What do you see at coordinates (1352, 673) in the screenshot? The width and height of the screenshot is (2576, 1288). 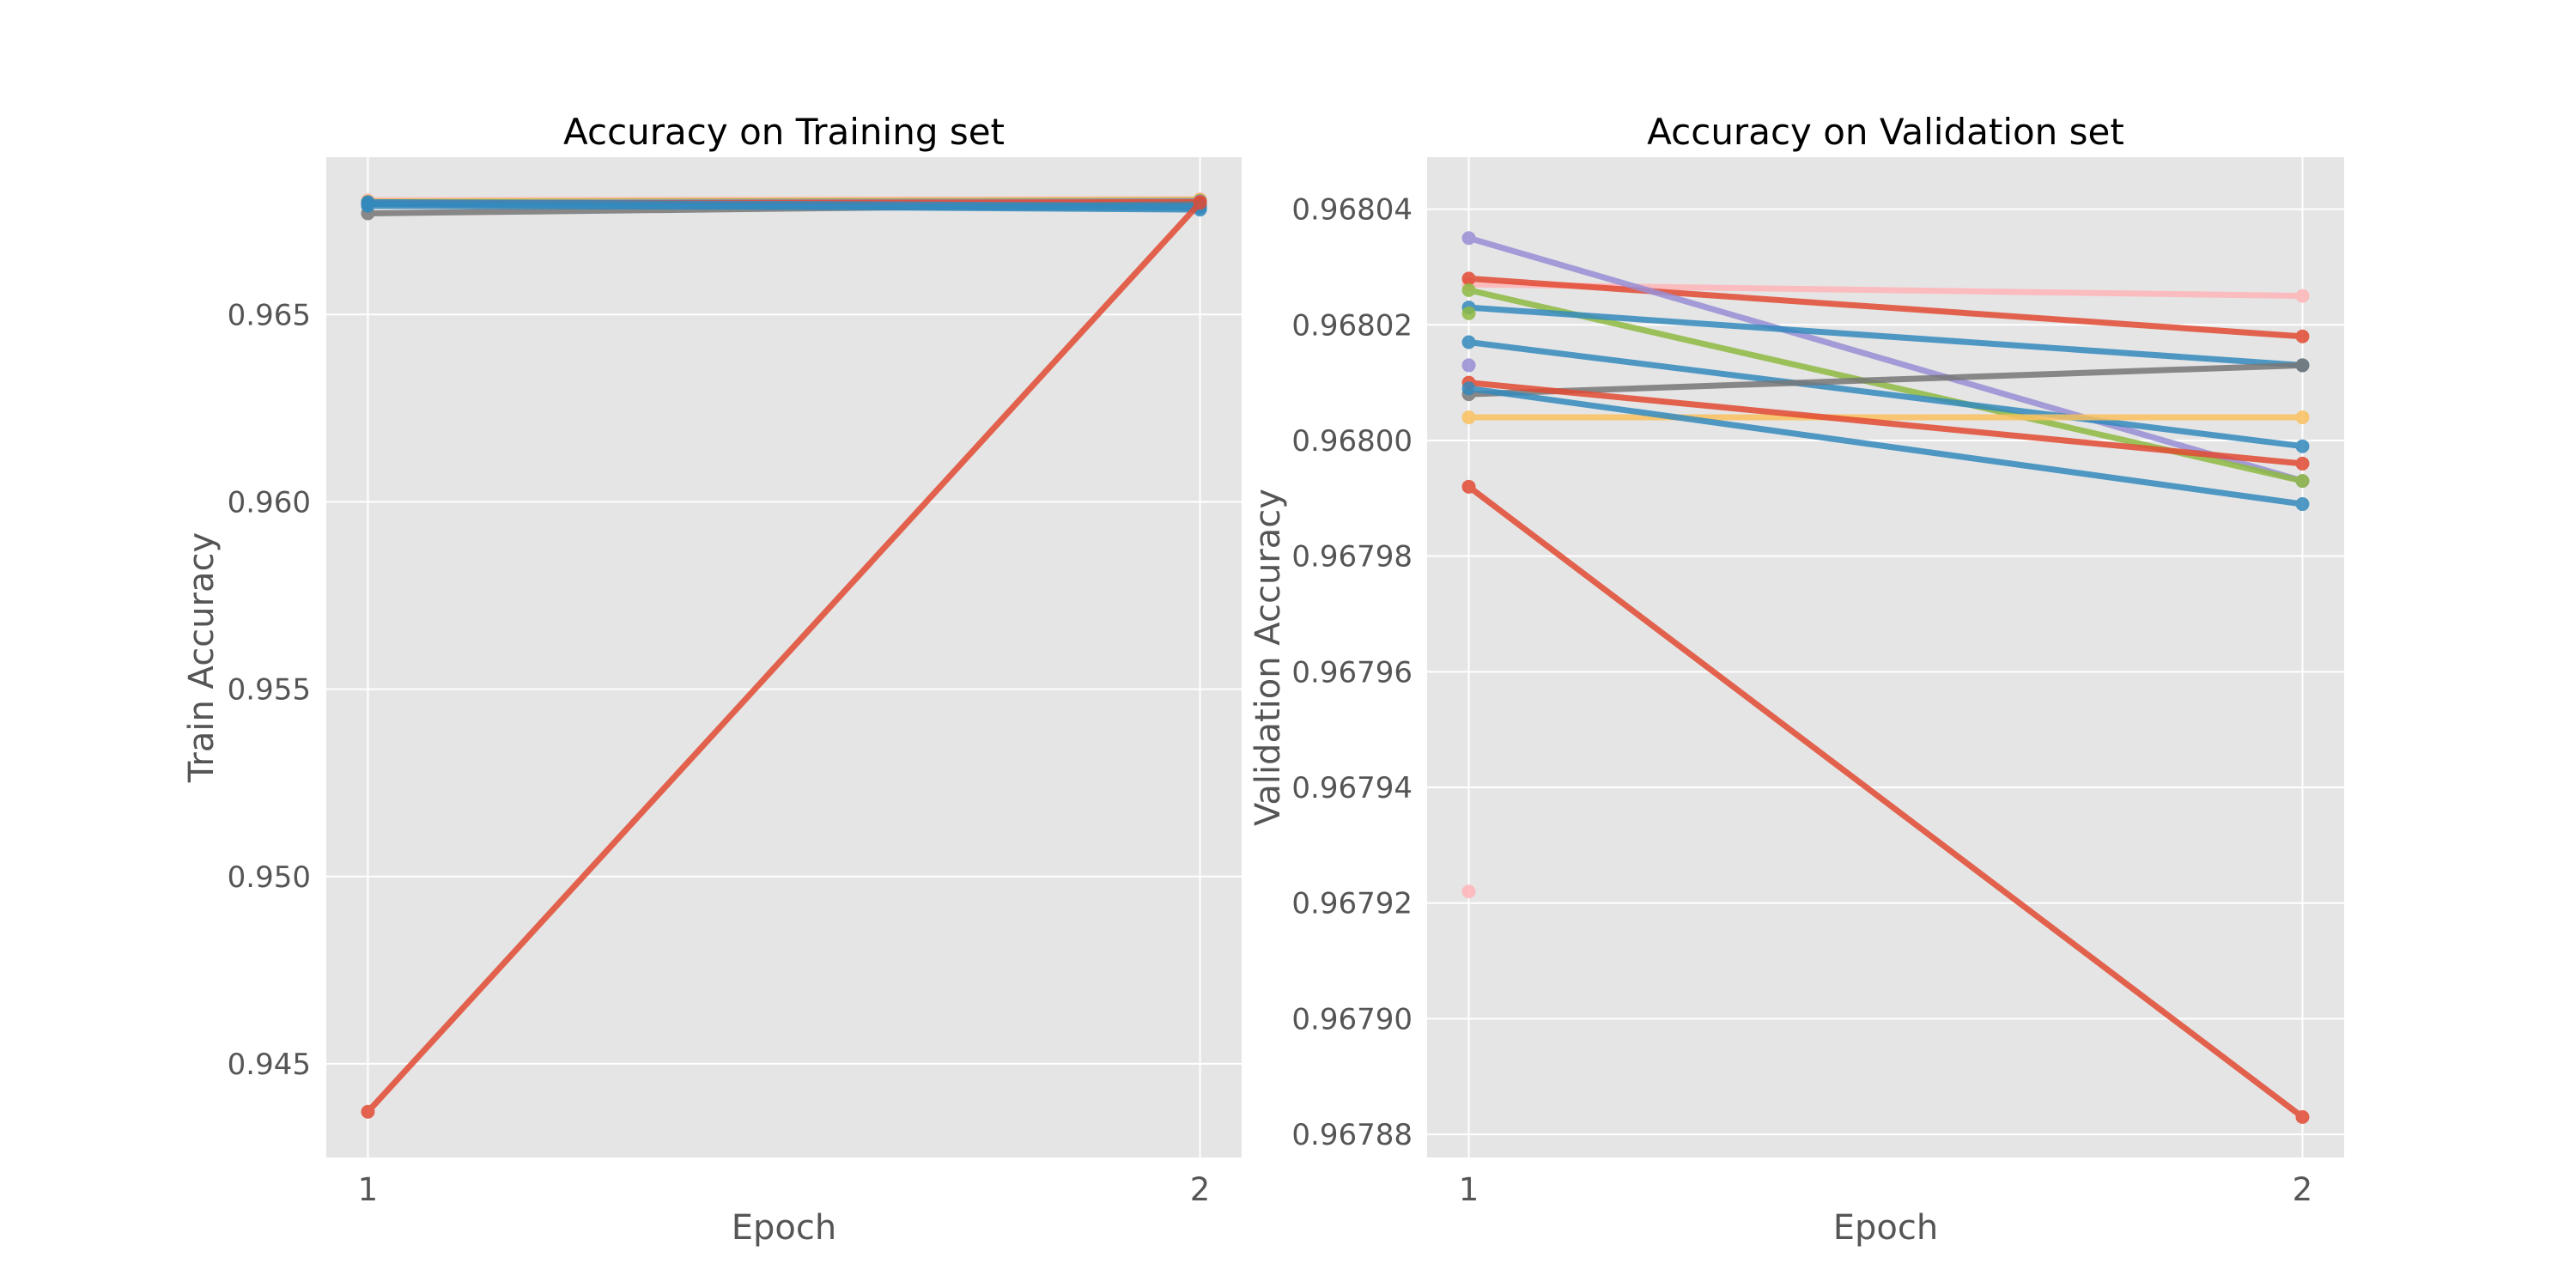 I see `validation-y-tick-label: 0.96796` at bounding box center [1352, 673].